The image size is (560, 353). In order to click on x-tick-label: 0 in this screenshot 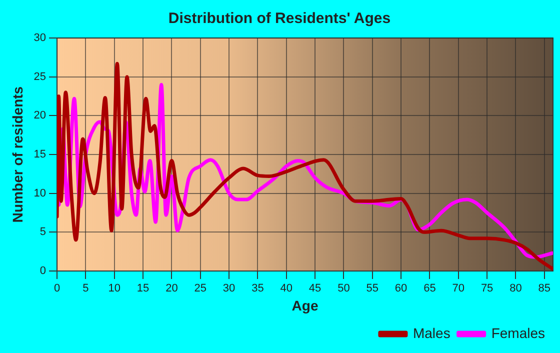, I will do `click(57, 288)`.